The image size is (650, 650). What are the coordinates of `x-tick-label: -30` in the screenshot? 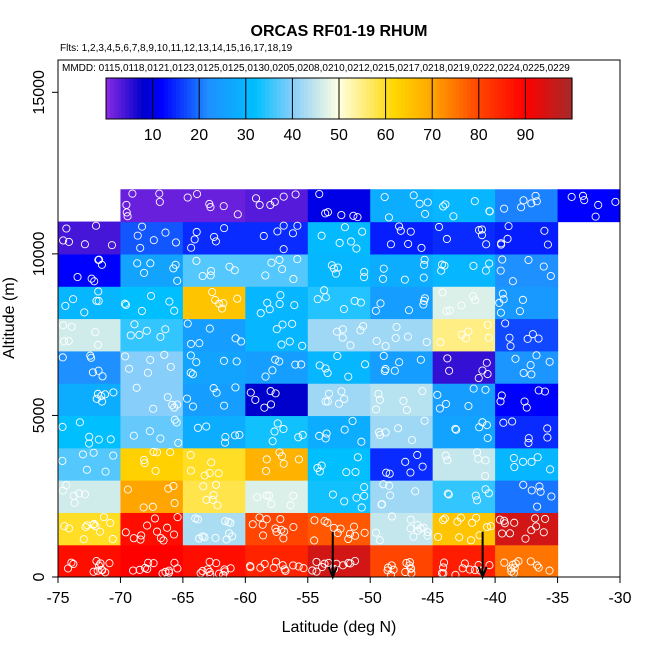 It's located at (619, 598).